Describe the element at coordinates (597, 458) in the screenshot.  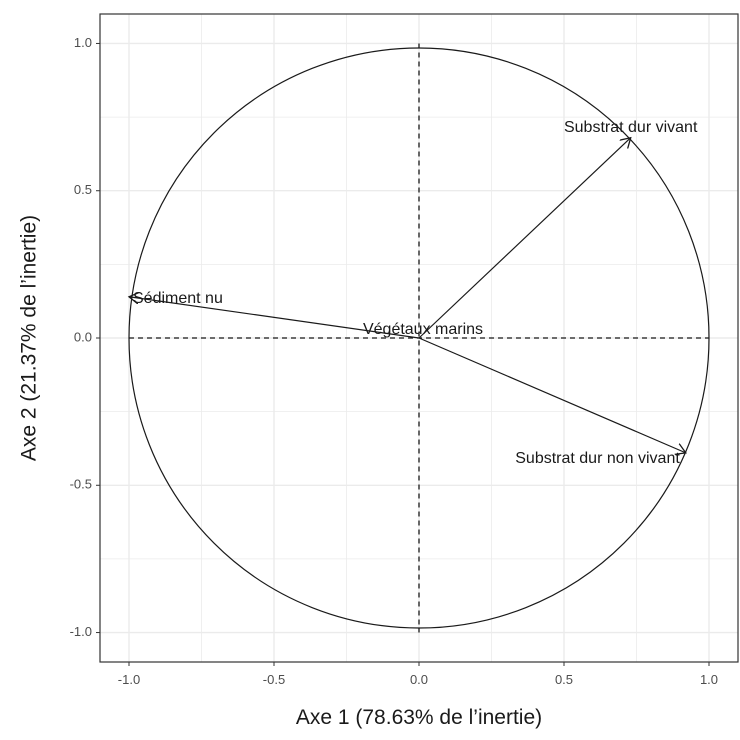
I see `variable-label: Substrat dur non vivant` at that location.